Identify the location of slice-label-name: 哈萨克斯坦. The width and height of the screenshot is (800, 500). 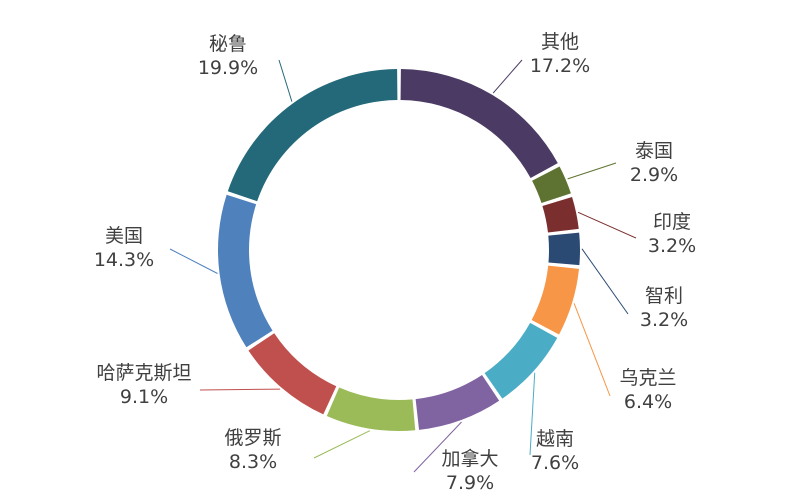
(143, 373).